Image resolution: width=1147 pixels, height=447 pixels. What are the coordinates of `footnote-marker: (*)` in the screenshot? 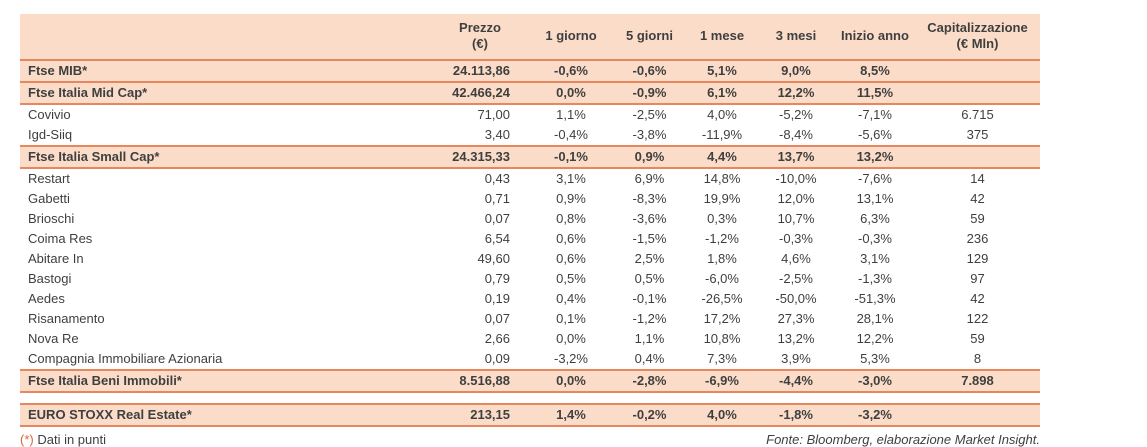 It's located at (27, 439).